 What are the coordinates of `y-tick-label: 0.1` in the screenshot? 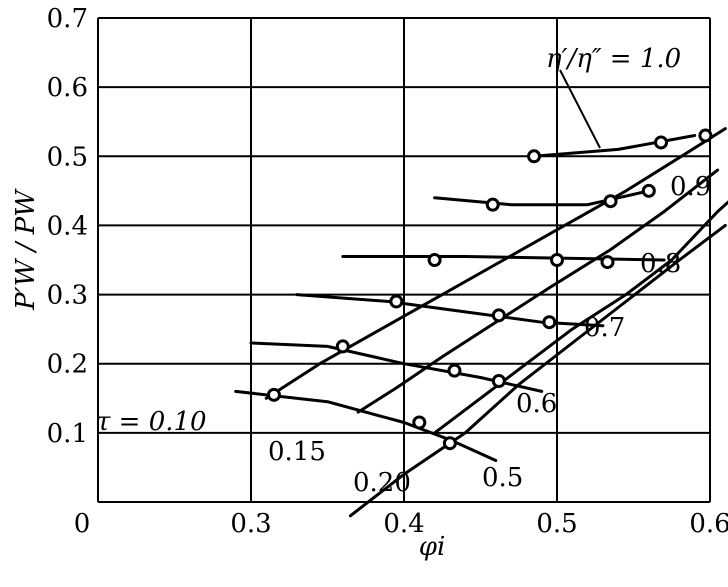 It's located at (67, 434).